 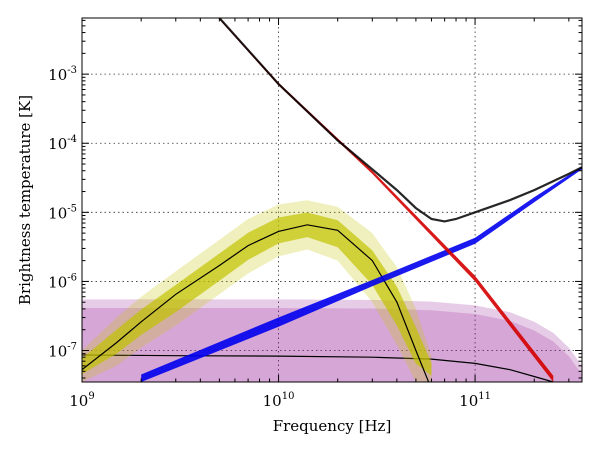 What do you see at coordinates (62, 281) in the screenshot?
I see `y-tick-label: 10⁻⁶` at bounding box center [62, 281].